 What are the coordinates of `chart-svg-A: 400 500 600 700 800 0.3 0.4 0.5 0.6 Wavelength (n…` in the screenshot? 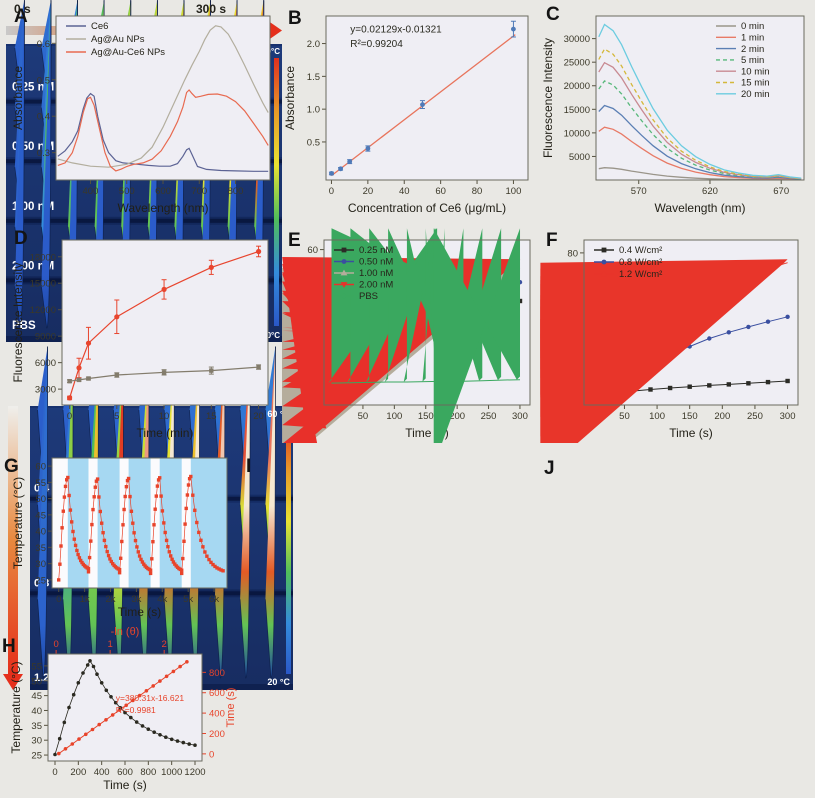 It's located at (141, 115).